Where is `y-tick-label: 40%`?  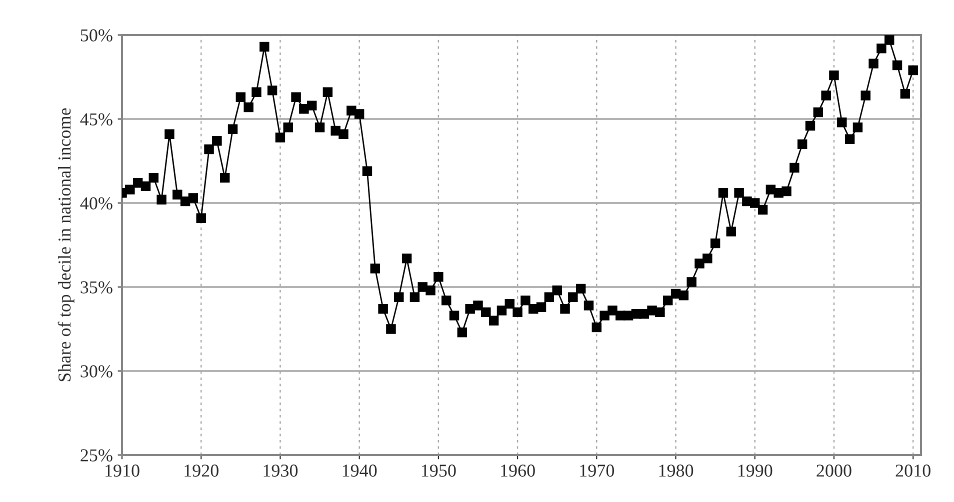 y-tick-label: 40% is located at coordinates (96, 203).